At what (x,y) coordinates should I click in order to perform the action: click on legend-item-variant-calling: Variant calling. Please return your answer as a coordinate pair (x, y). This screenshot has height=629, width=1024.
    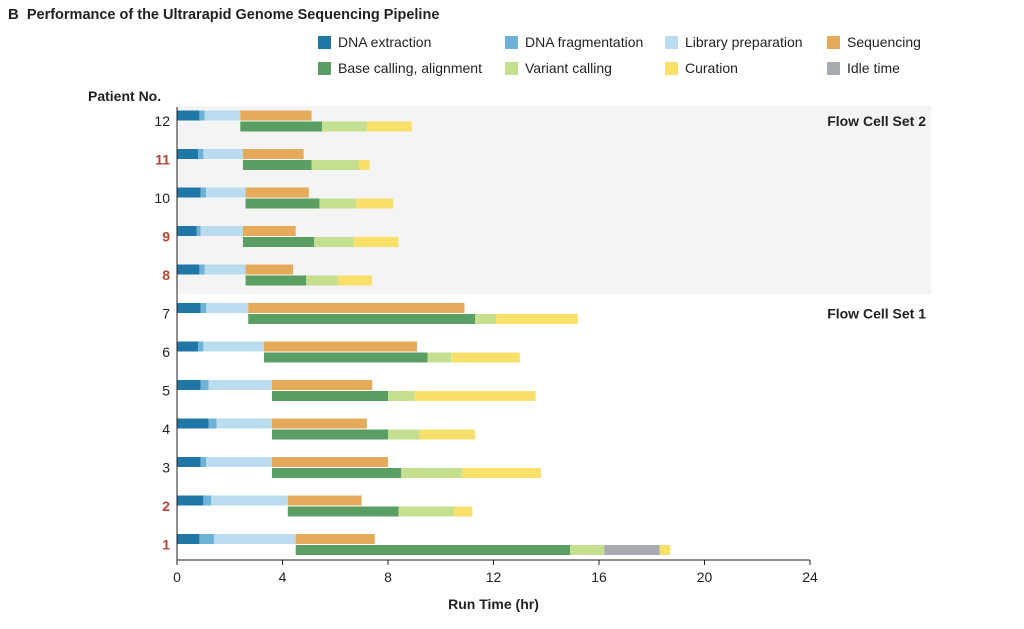
    Looking at the image, I should click on (558, 68).